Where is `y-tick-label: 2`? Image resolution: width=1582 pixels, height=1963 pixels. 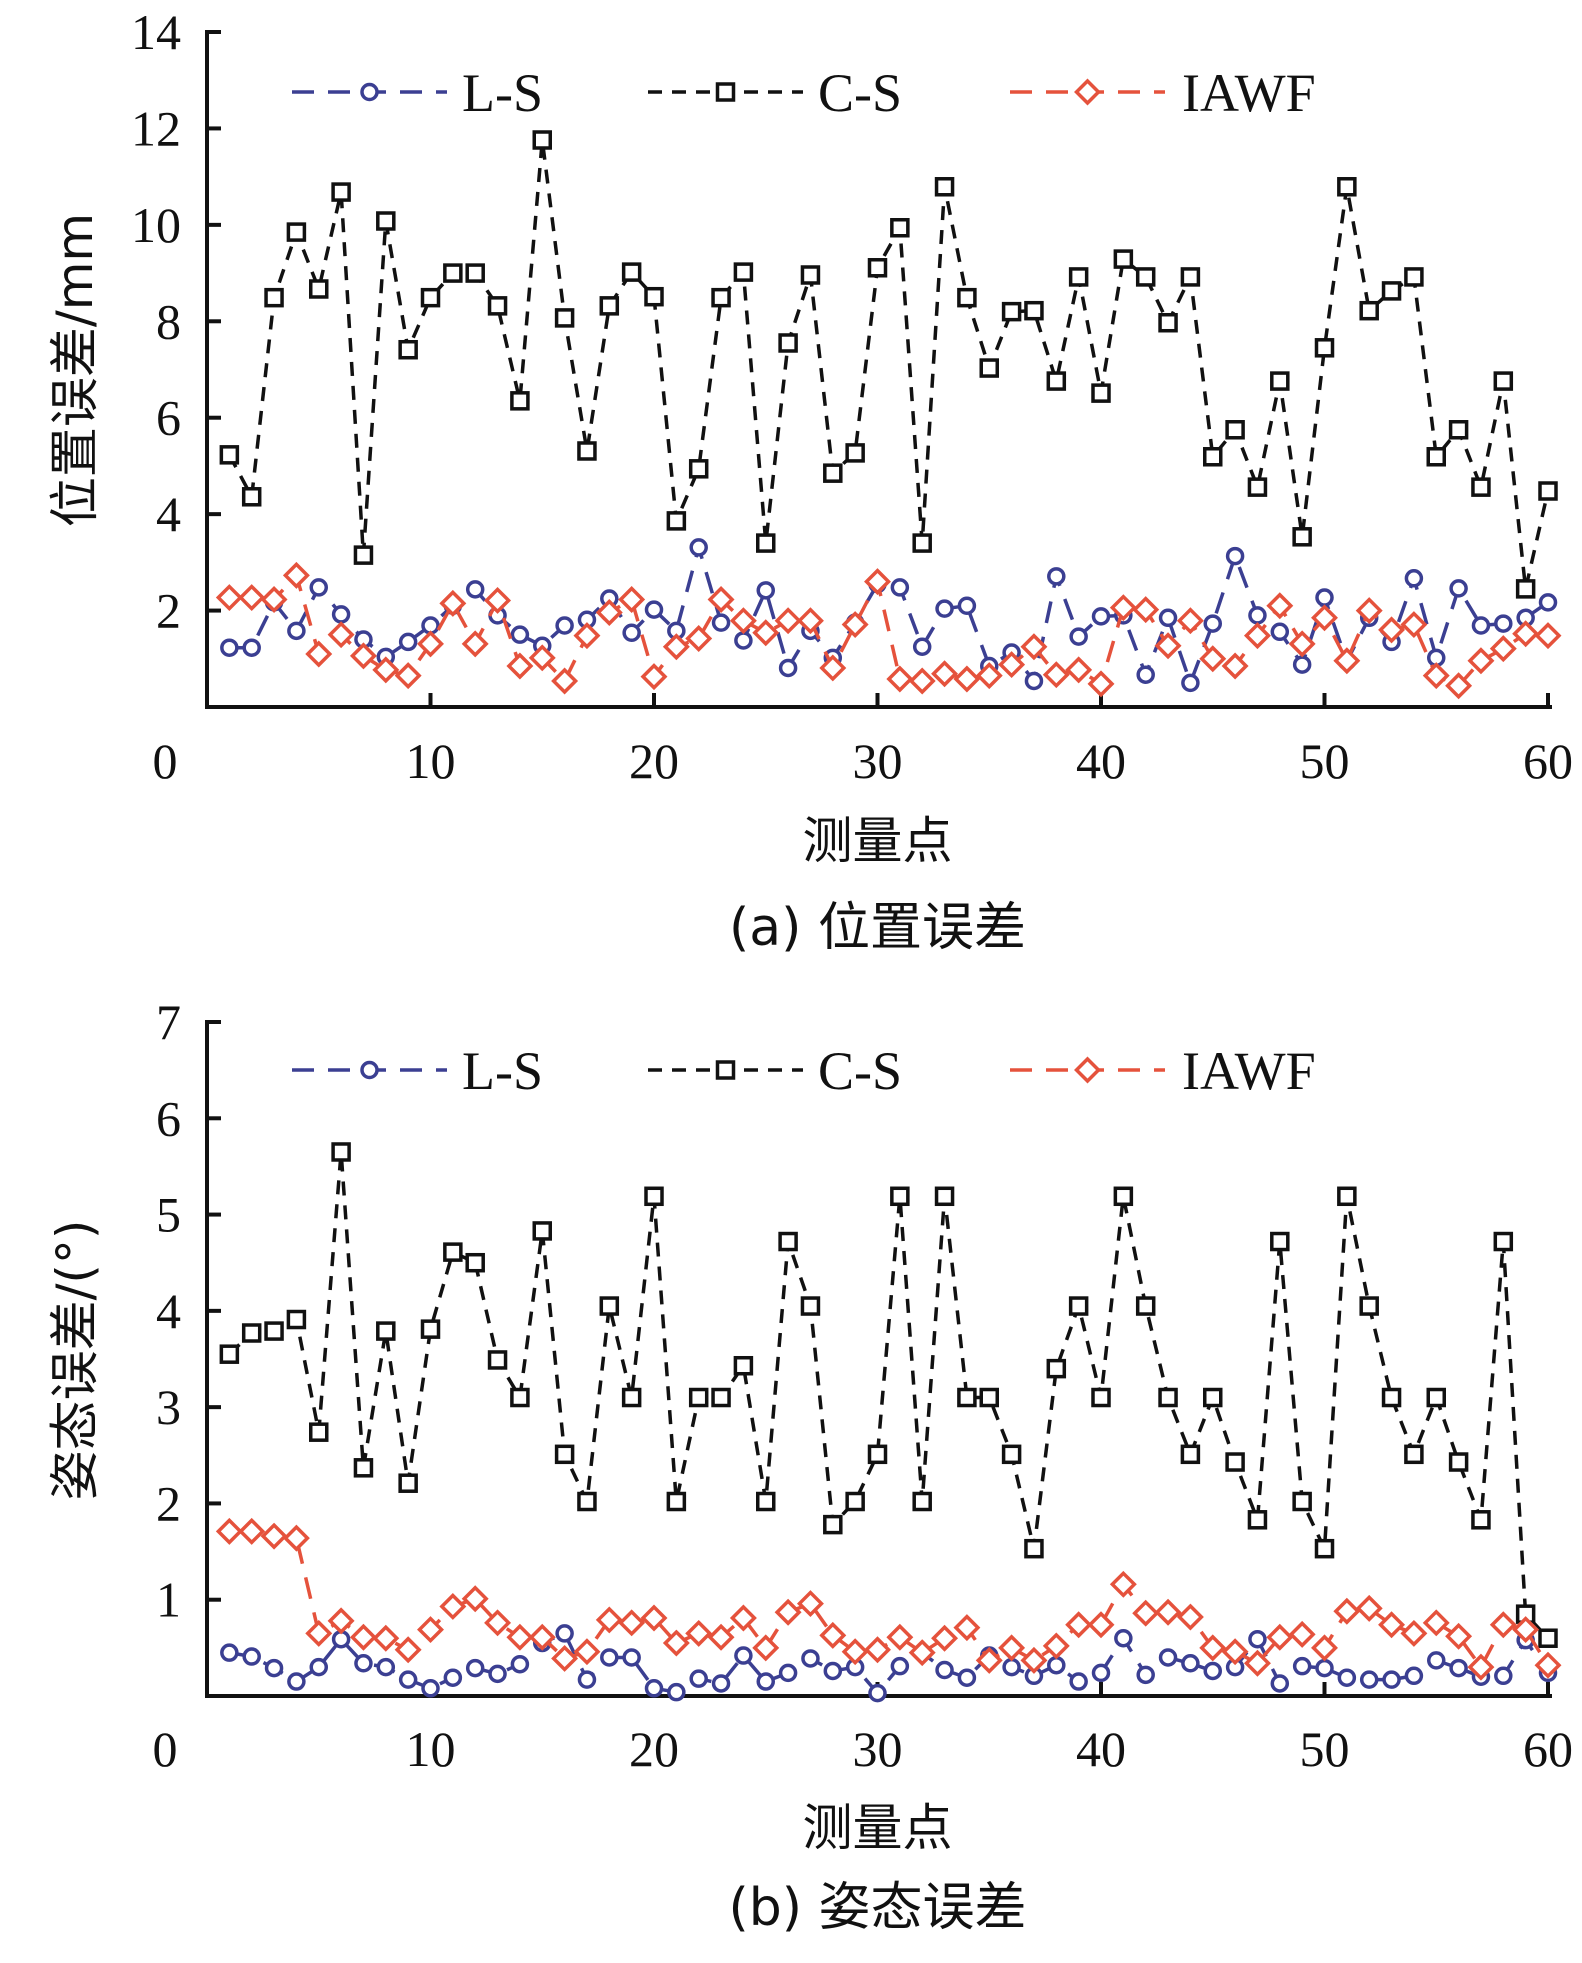 y-tick-label: 2 is located at coordinates (168, 1503).